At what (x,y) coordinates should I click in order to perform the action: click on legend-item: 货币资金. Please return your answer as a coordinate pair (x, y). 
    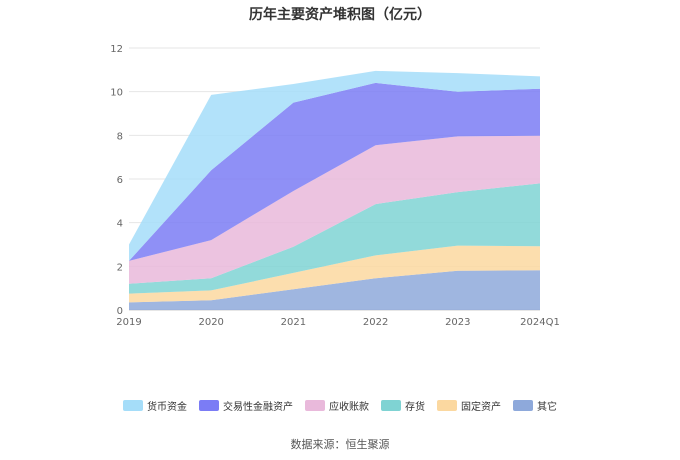
    Looking at the image, I should click on (155, 405).